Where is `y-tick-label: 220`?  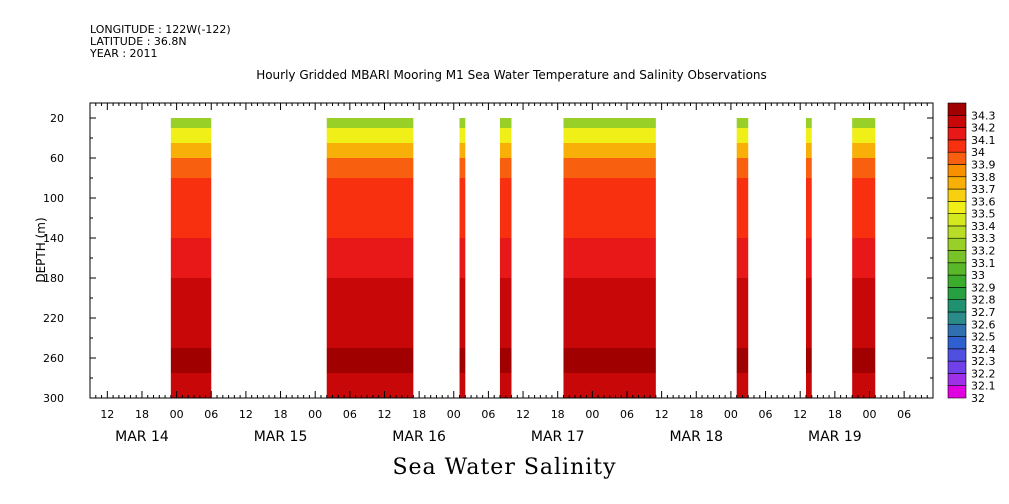
y-tick-label: 220 is located at coordinates (53, 318).